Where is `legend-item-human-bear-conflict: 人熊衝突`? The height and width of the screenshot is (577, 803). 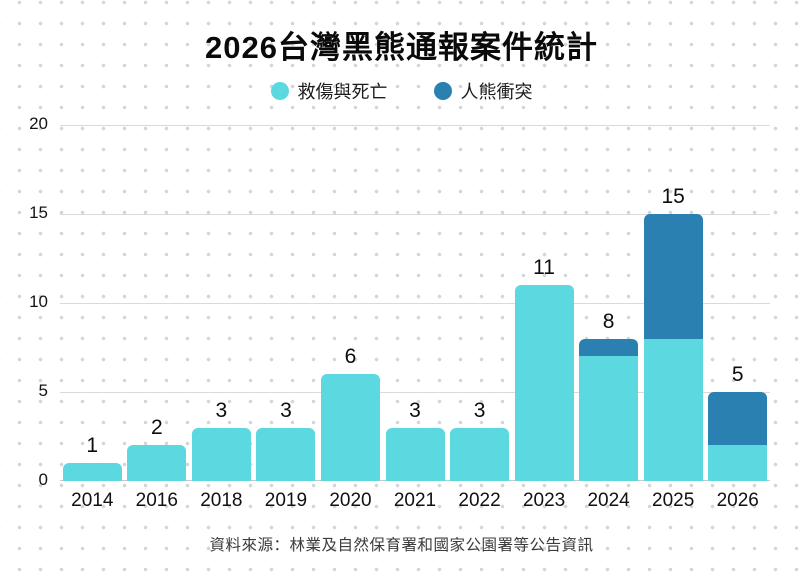 legend-item-human-bear-conflict: 人熊衝突 is located at coordinates (483, 91).